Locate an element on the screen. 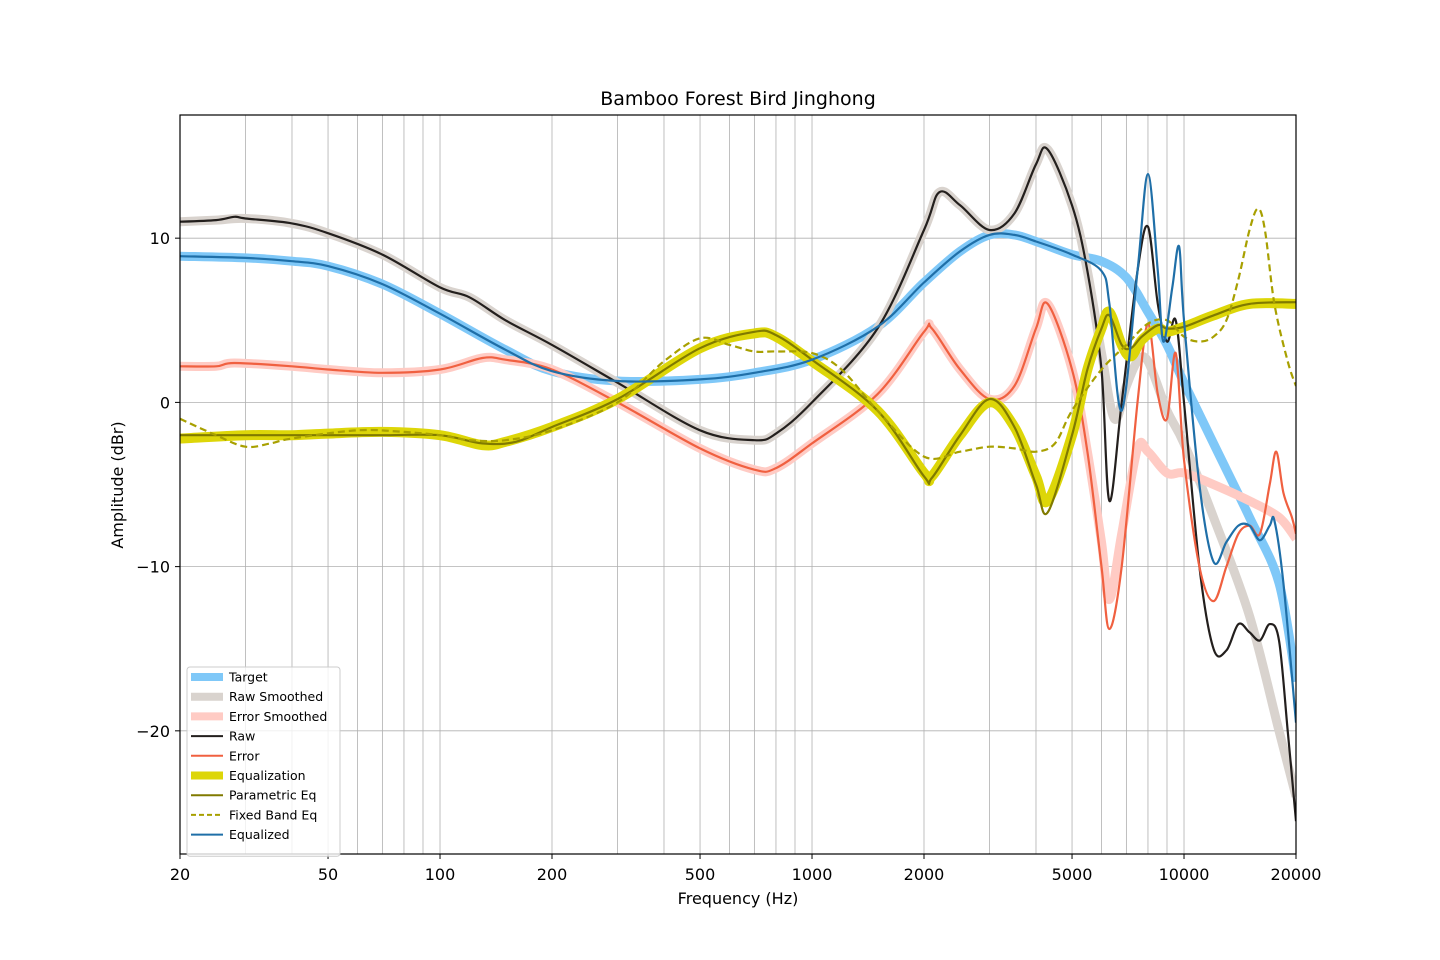 The image size is (1440, 960). x-tick-label: 500 is located at coordinates (700, 874).